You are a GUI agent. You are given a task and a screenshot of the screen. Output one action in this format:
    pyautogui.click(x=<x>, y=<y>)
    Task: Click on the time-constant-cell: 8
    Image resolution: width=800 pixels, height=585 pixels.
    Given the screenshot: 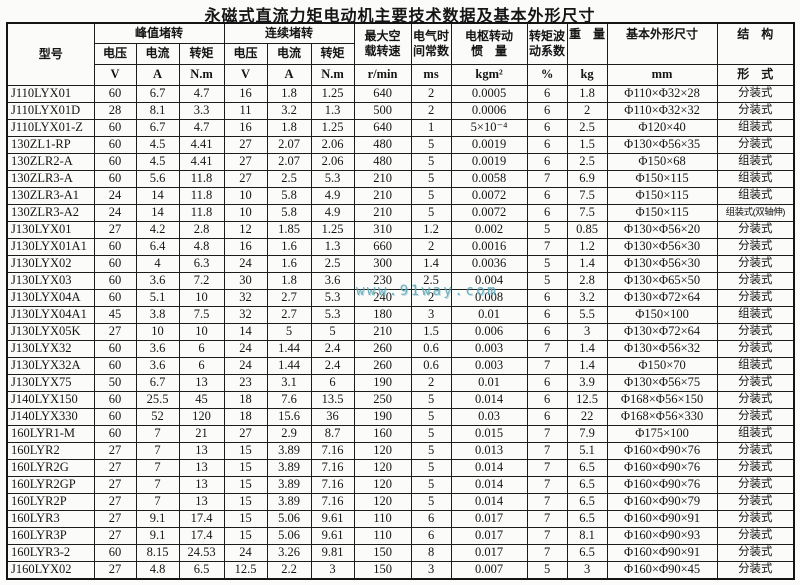 What is the action you would take?
    pyautogui.click(x=431, y=552)
    